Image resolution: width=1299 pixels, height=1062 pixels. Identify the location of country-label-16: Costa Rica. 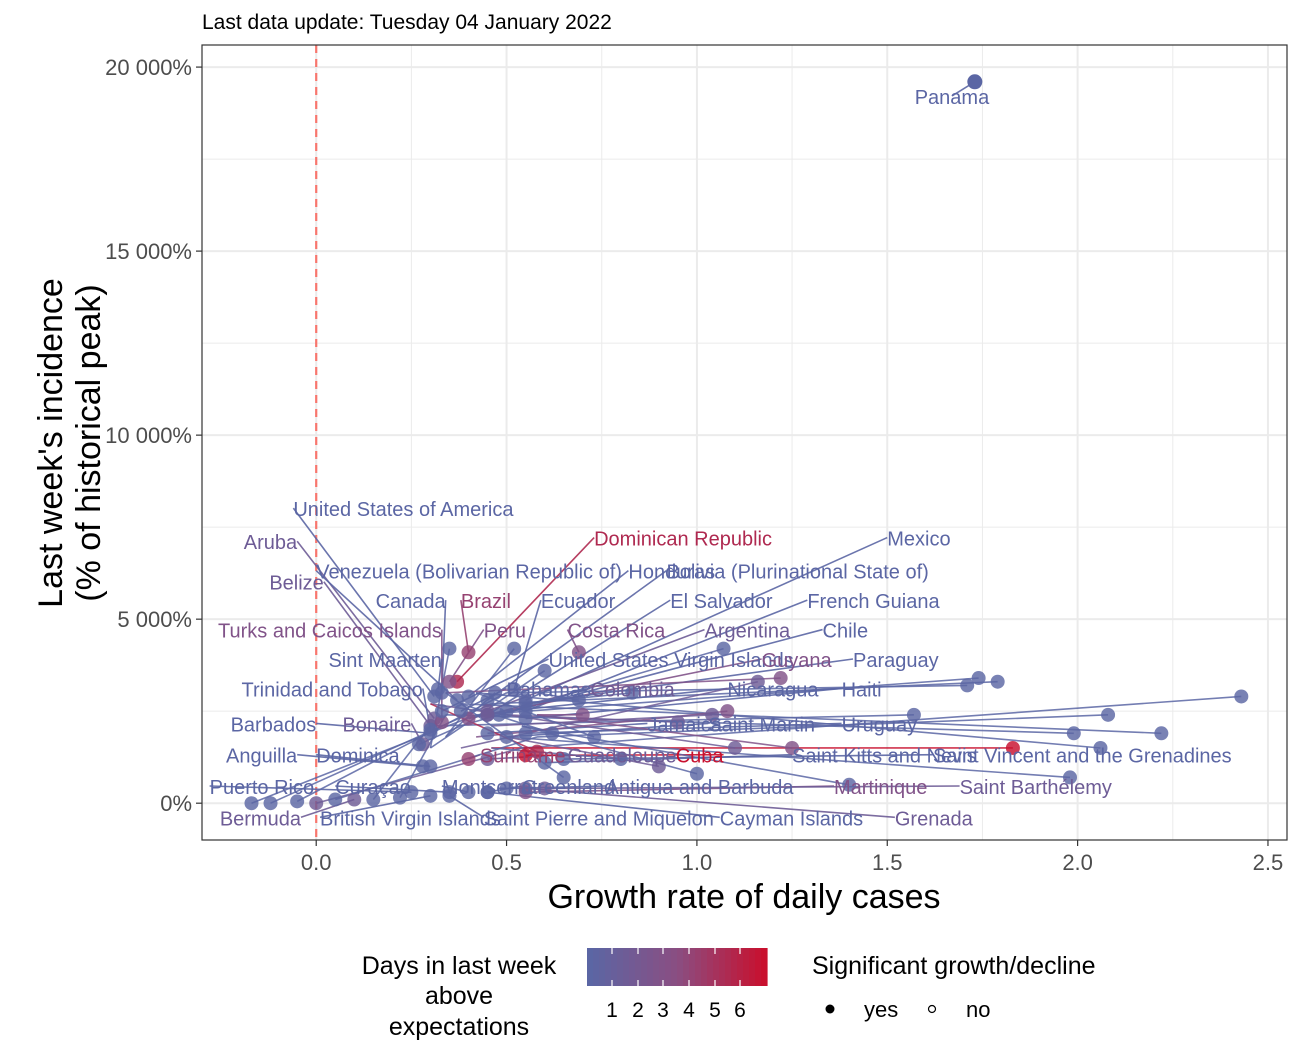
(616, 632).